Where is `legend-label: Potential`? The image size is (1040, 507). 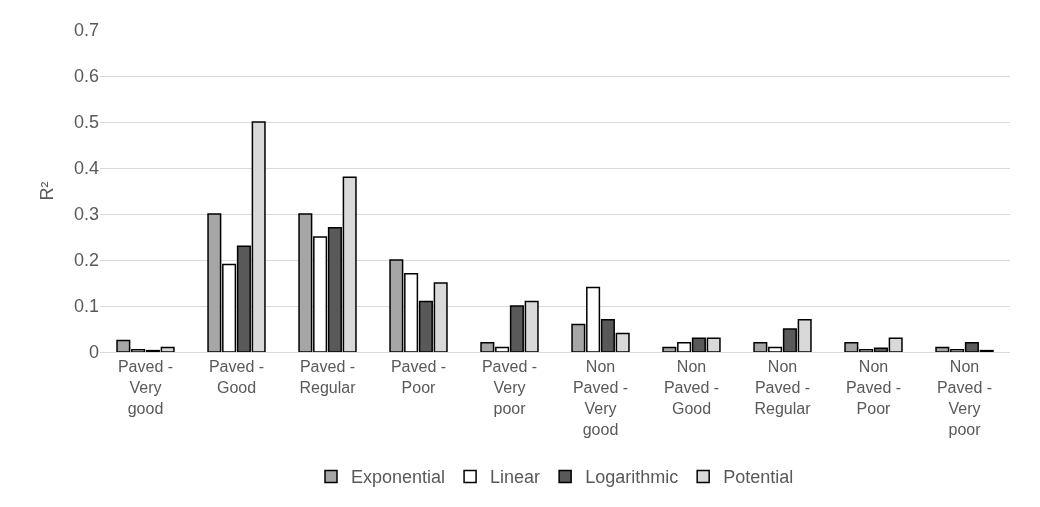
legend-label: Potential is located at coordinates (758, 477).